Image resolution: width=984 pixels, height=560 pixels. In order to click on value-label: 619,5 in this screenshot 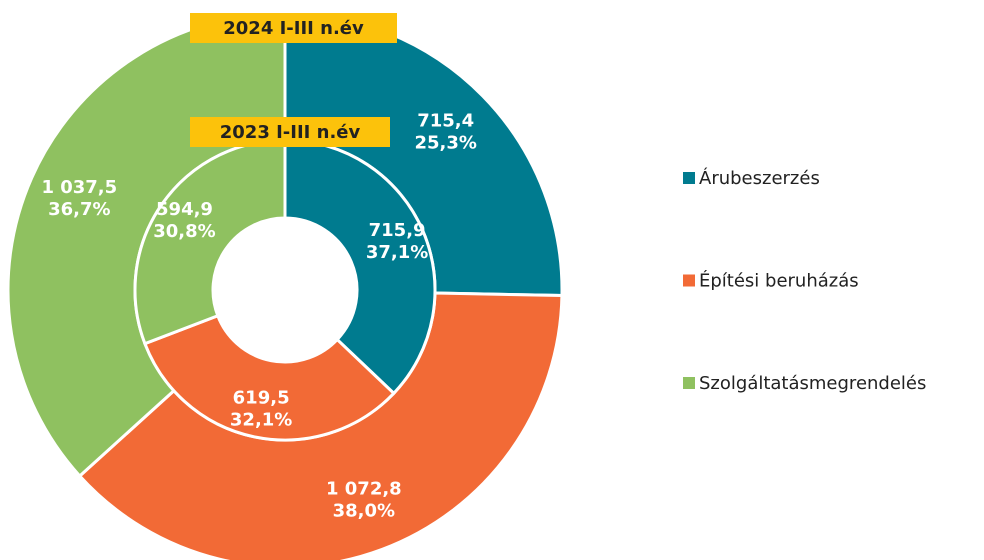, I will do `click(261, 398)`.